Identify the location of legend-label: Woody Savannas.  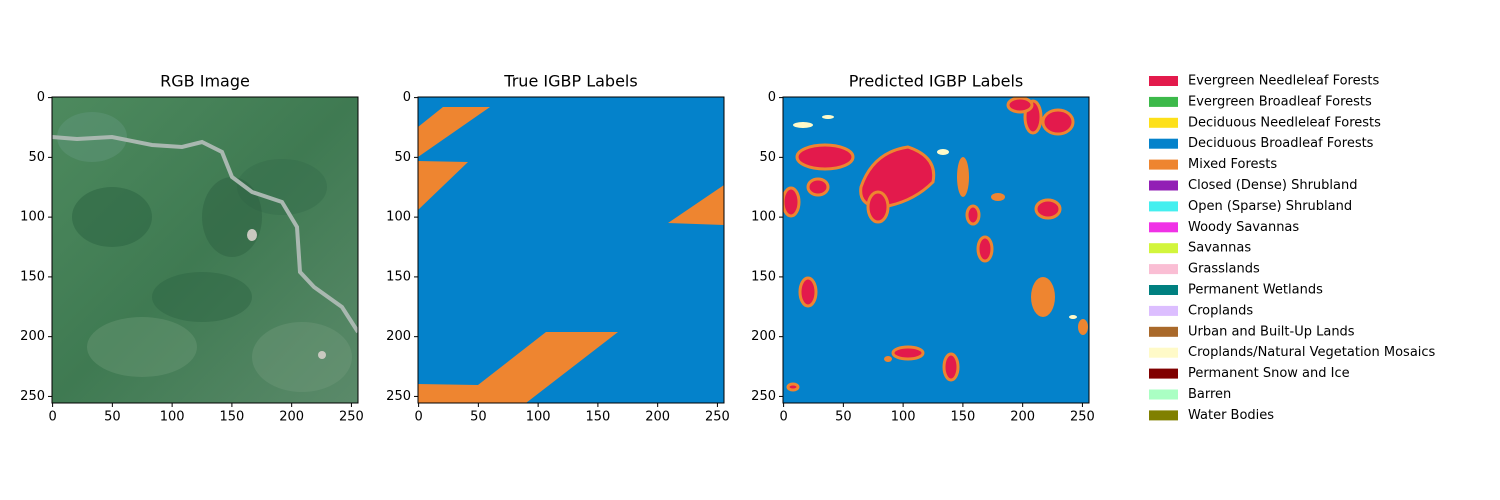
(1243, 227).